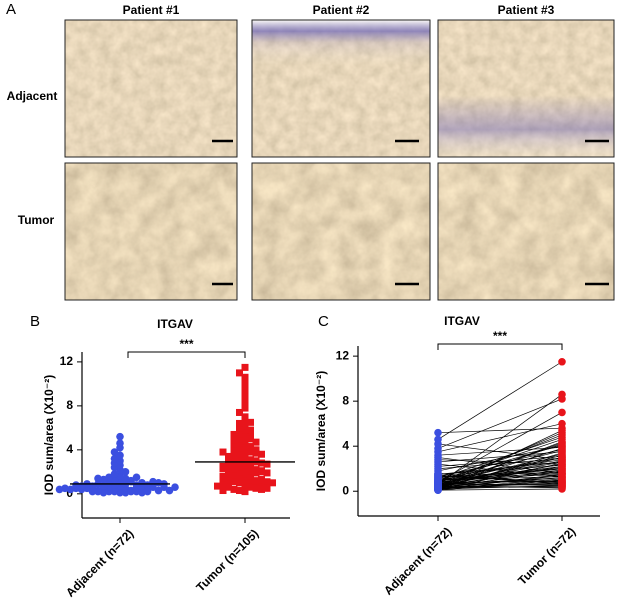  What do you see at coordinates (186, 344) in the screenshot?
I see `annotation: ***` at bounding box center [186, 344].